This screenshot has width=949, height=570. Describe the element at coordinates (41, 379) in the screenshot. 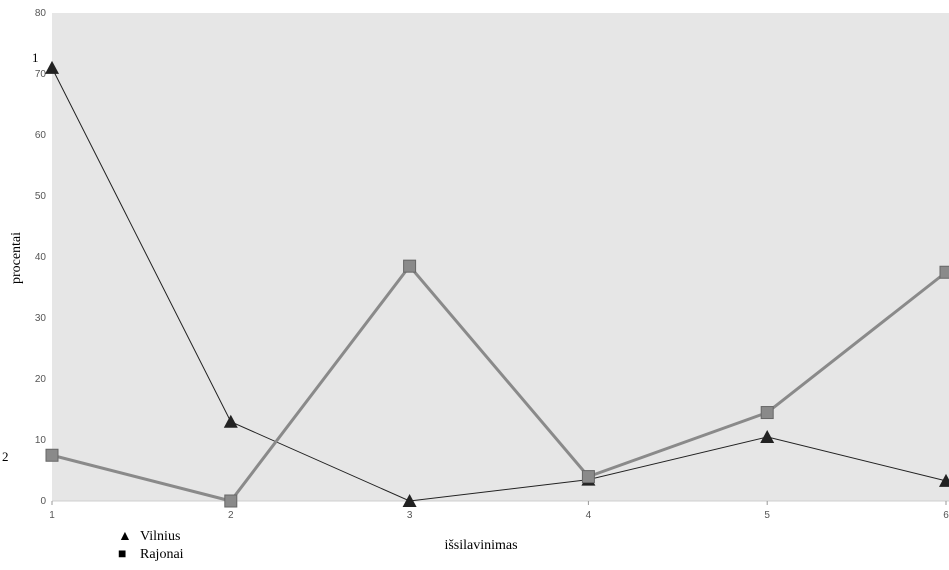

I see `y-tick-label: 20` at that location.